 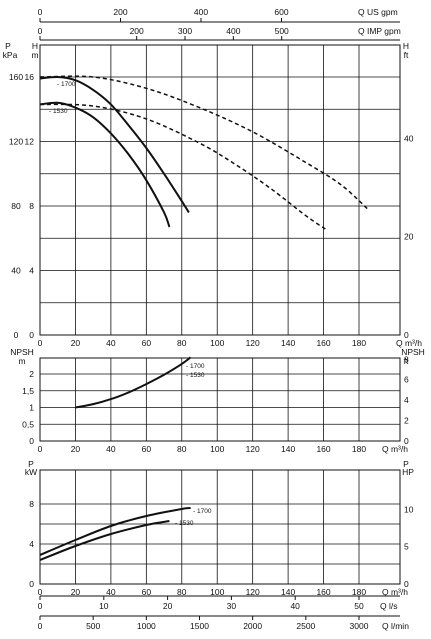 I want to click on us-gpm-tick-label: 400, so click(x=201, y=12).